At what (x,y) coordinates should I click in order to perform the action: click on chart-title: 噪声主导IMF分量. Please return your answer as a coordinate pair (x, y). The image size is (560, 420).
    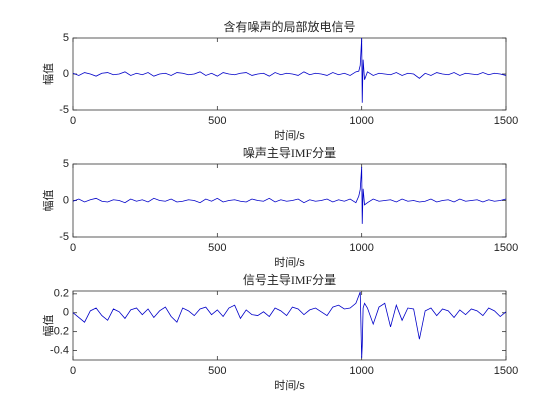
    Looking at the image, I should click on (289, 153).